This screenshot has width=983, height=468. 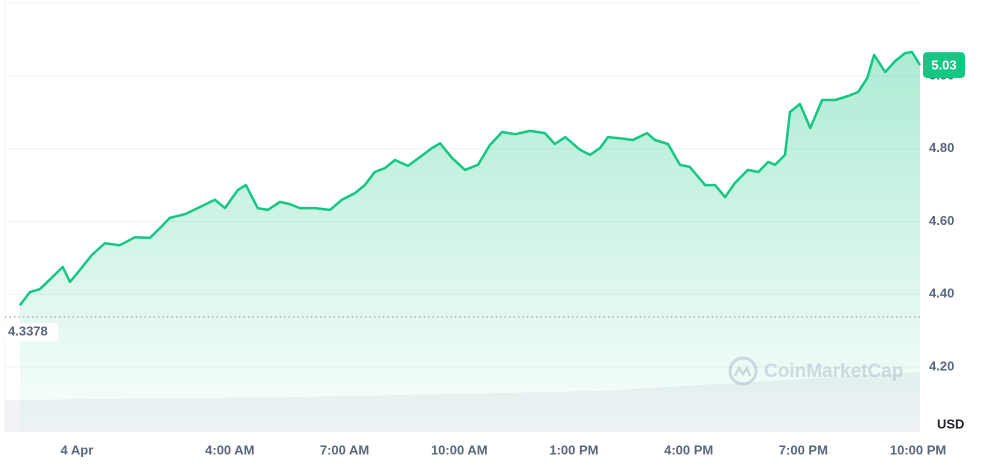 I want to click on reference-label: 4.3378, so click(x=28, y=330).